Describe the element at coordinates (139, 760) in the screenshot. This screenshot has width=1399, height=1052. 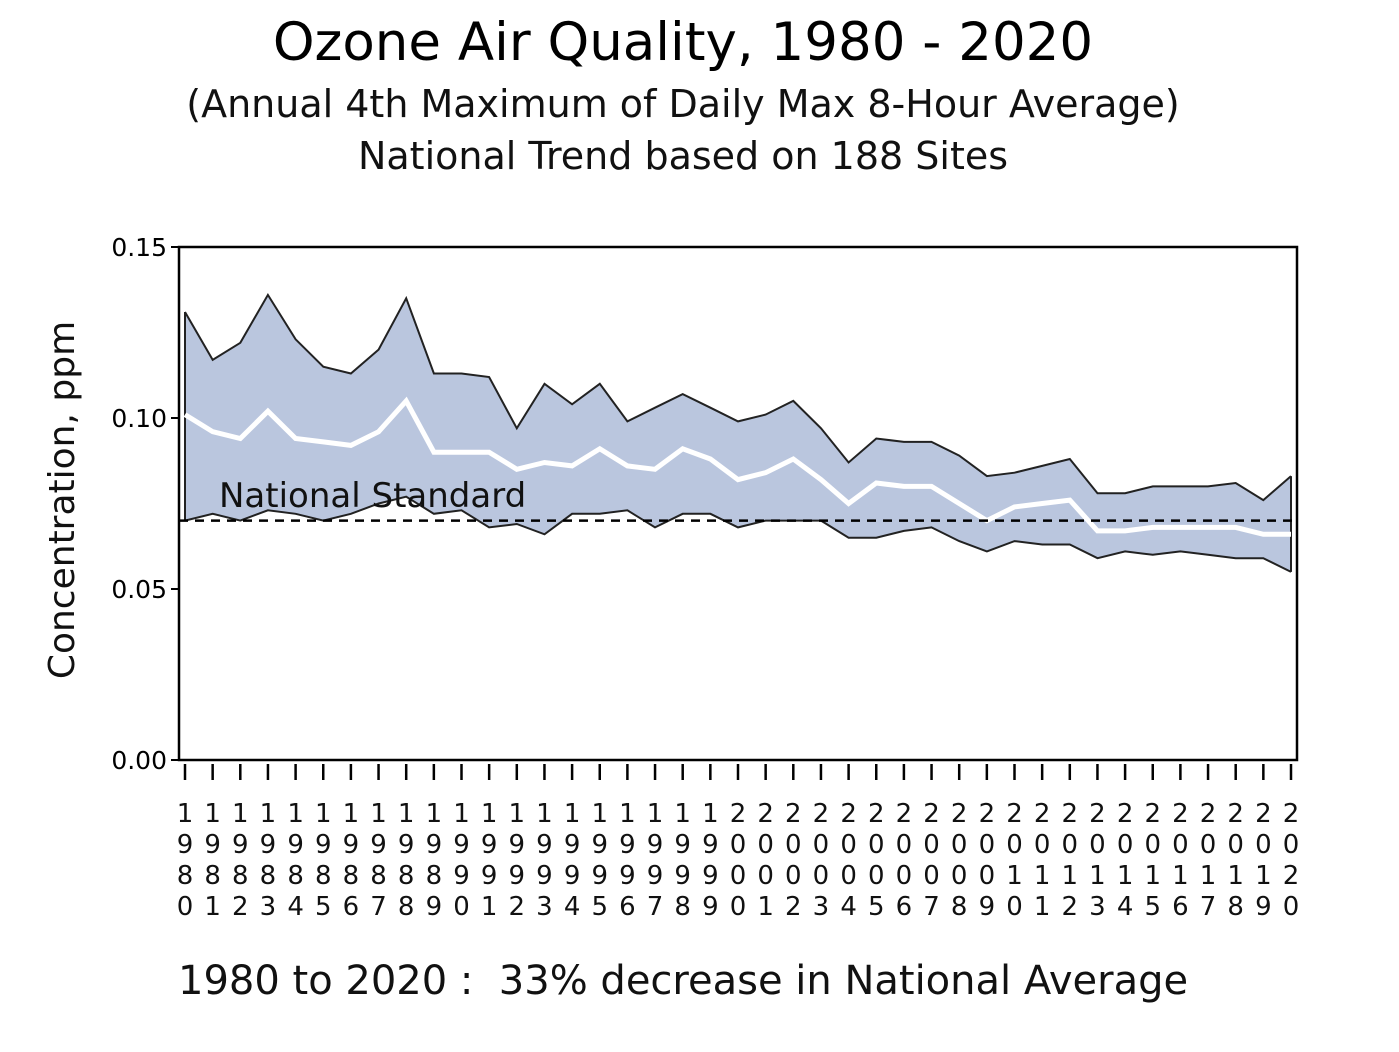
I see `y-tick-label: 0.00` at that location.